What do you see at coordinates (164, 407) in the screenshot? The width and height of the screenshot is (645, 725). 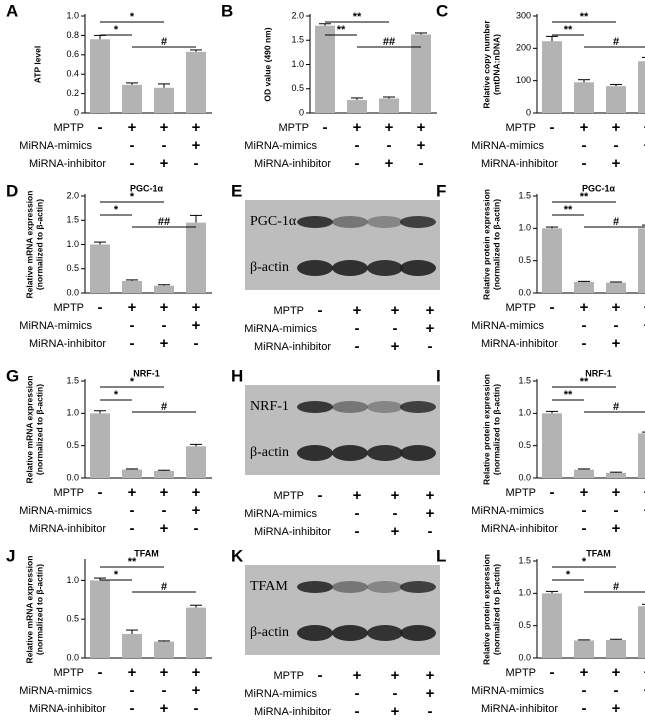 I see `significance-label: #` at bounding box center [164, 407].